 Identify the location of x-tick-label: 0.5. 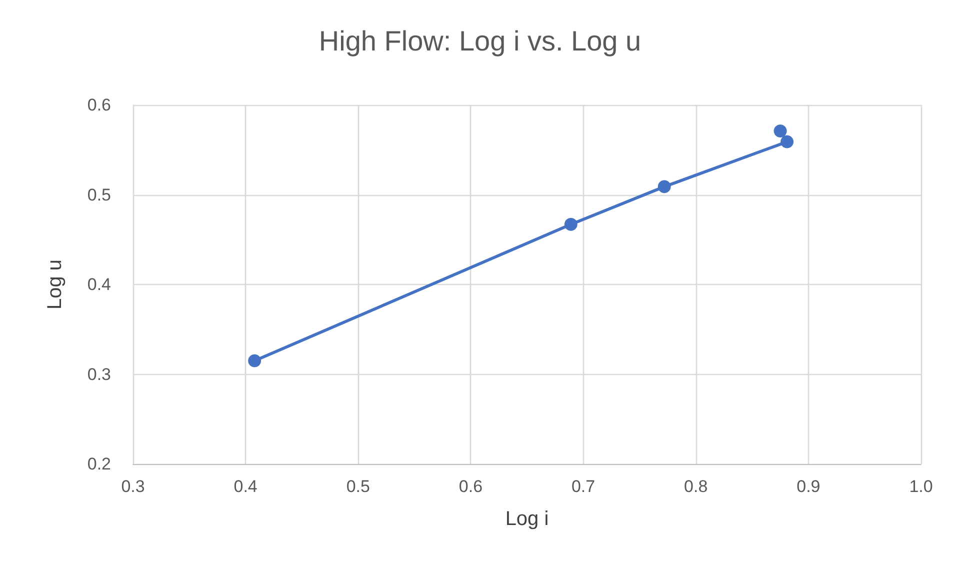
(358, 486).